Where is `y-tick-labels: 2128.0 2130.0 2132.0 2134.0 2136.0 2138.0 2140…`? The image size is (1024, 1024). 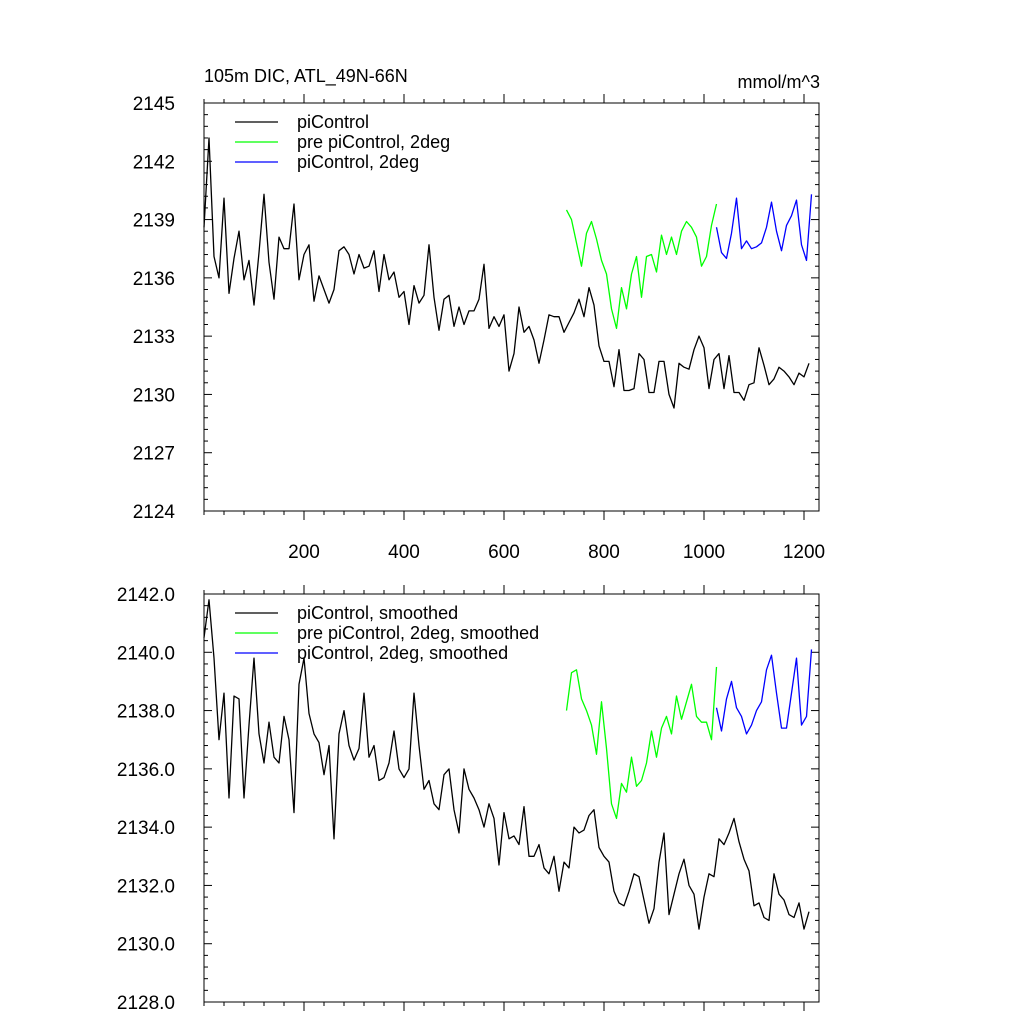
y-tick-labels: 2128.0 2130.0 2132.0 2134.0 2136.0 2138.0 2140… is located at coordinates (146, 799).